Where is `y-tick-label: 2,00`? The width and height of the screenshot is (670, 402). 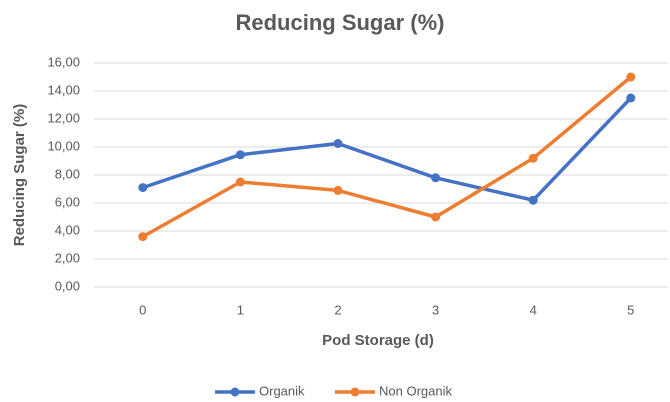
y-tick-label: 2,00 is located at coordinates (67, 257).